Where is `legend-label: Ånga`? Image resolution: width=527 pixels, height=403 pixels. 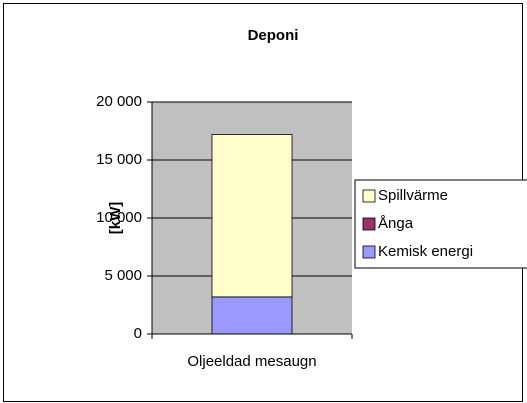 legend-label: Ånga is located at coordinates (396, 223).